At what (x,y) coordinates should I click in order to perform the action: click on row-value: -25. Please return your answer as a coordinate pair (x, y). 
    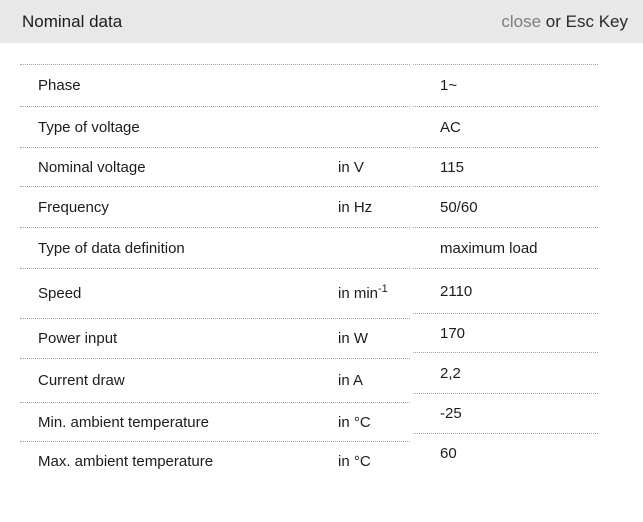
    Looking at the image, I should click on (451, 413).